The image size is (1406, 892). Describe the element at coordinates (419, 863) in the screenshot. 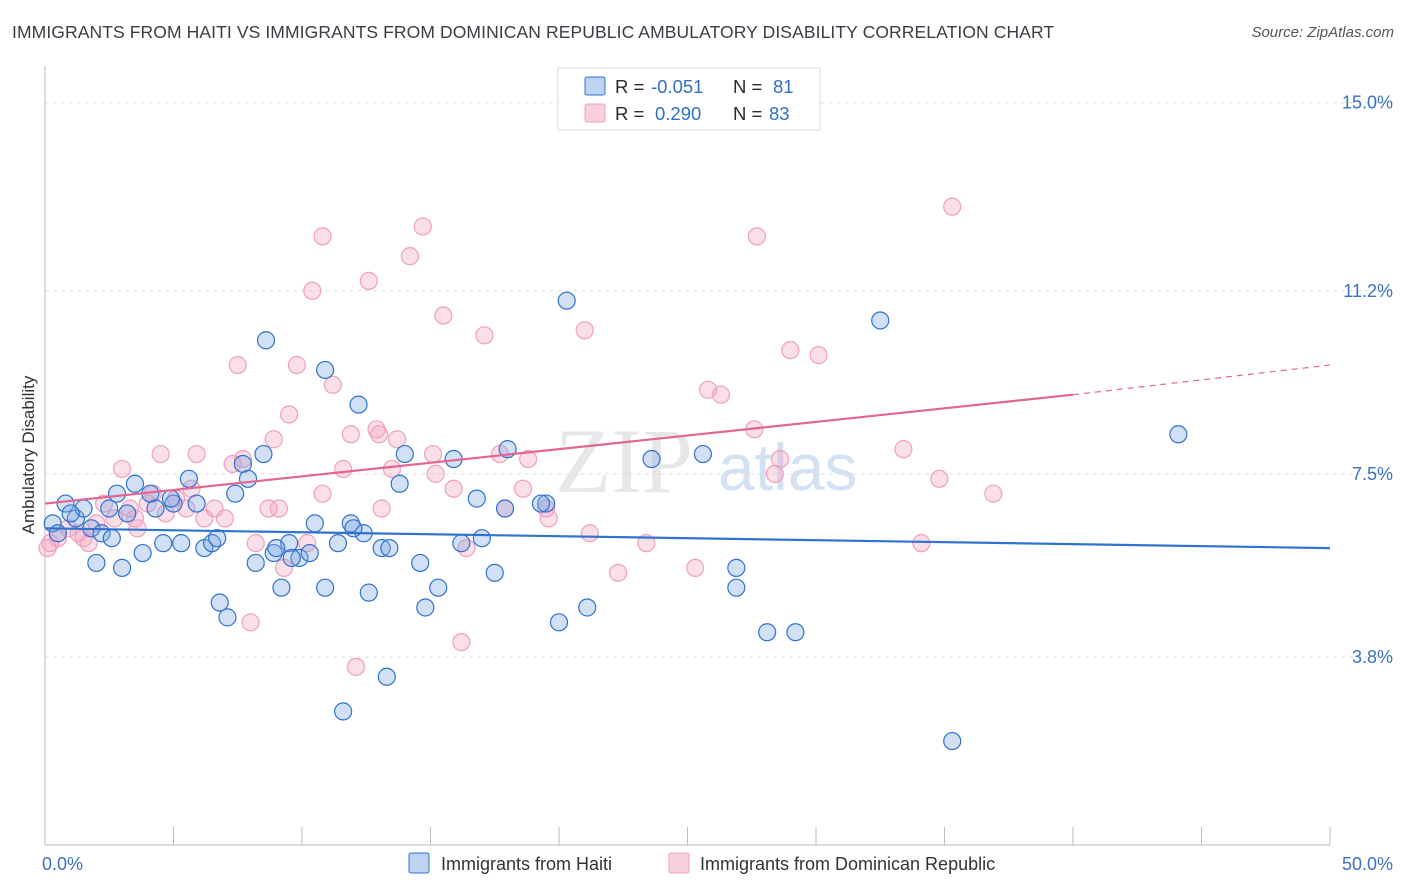

I see `bottom-legend-swatch-haiti` at that location.